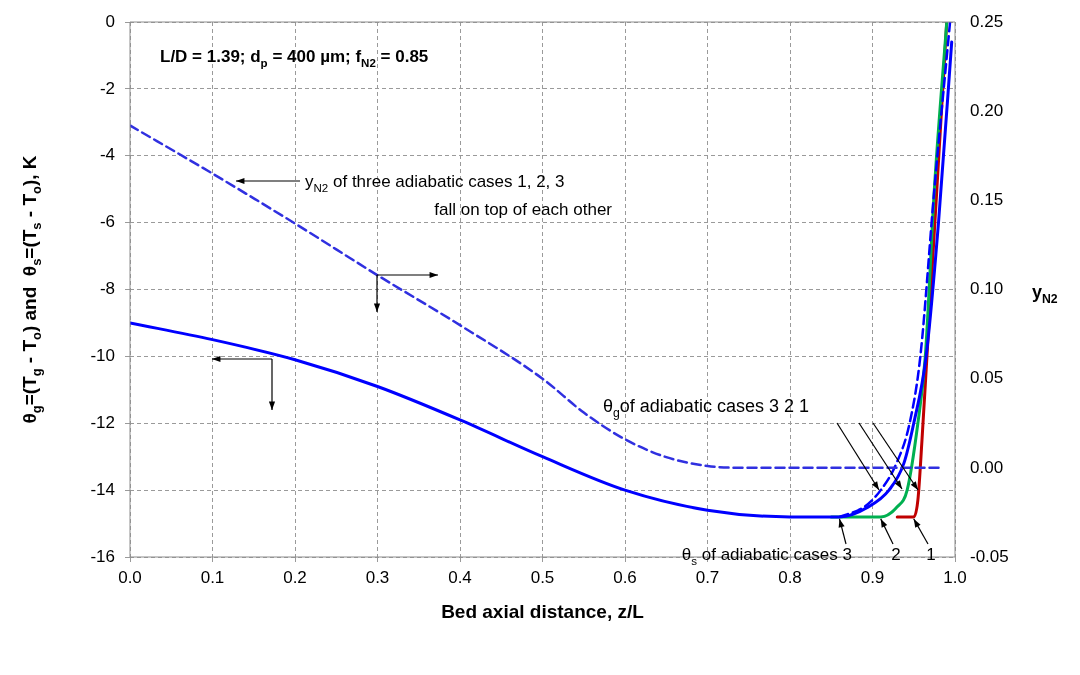 This screenshot has width=1080, height=675. I want to click on y2-tick-label: 0.25, so click(987, 21).